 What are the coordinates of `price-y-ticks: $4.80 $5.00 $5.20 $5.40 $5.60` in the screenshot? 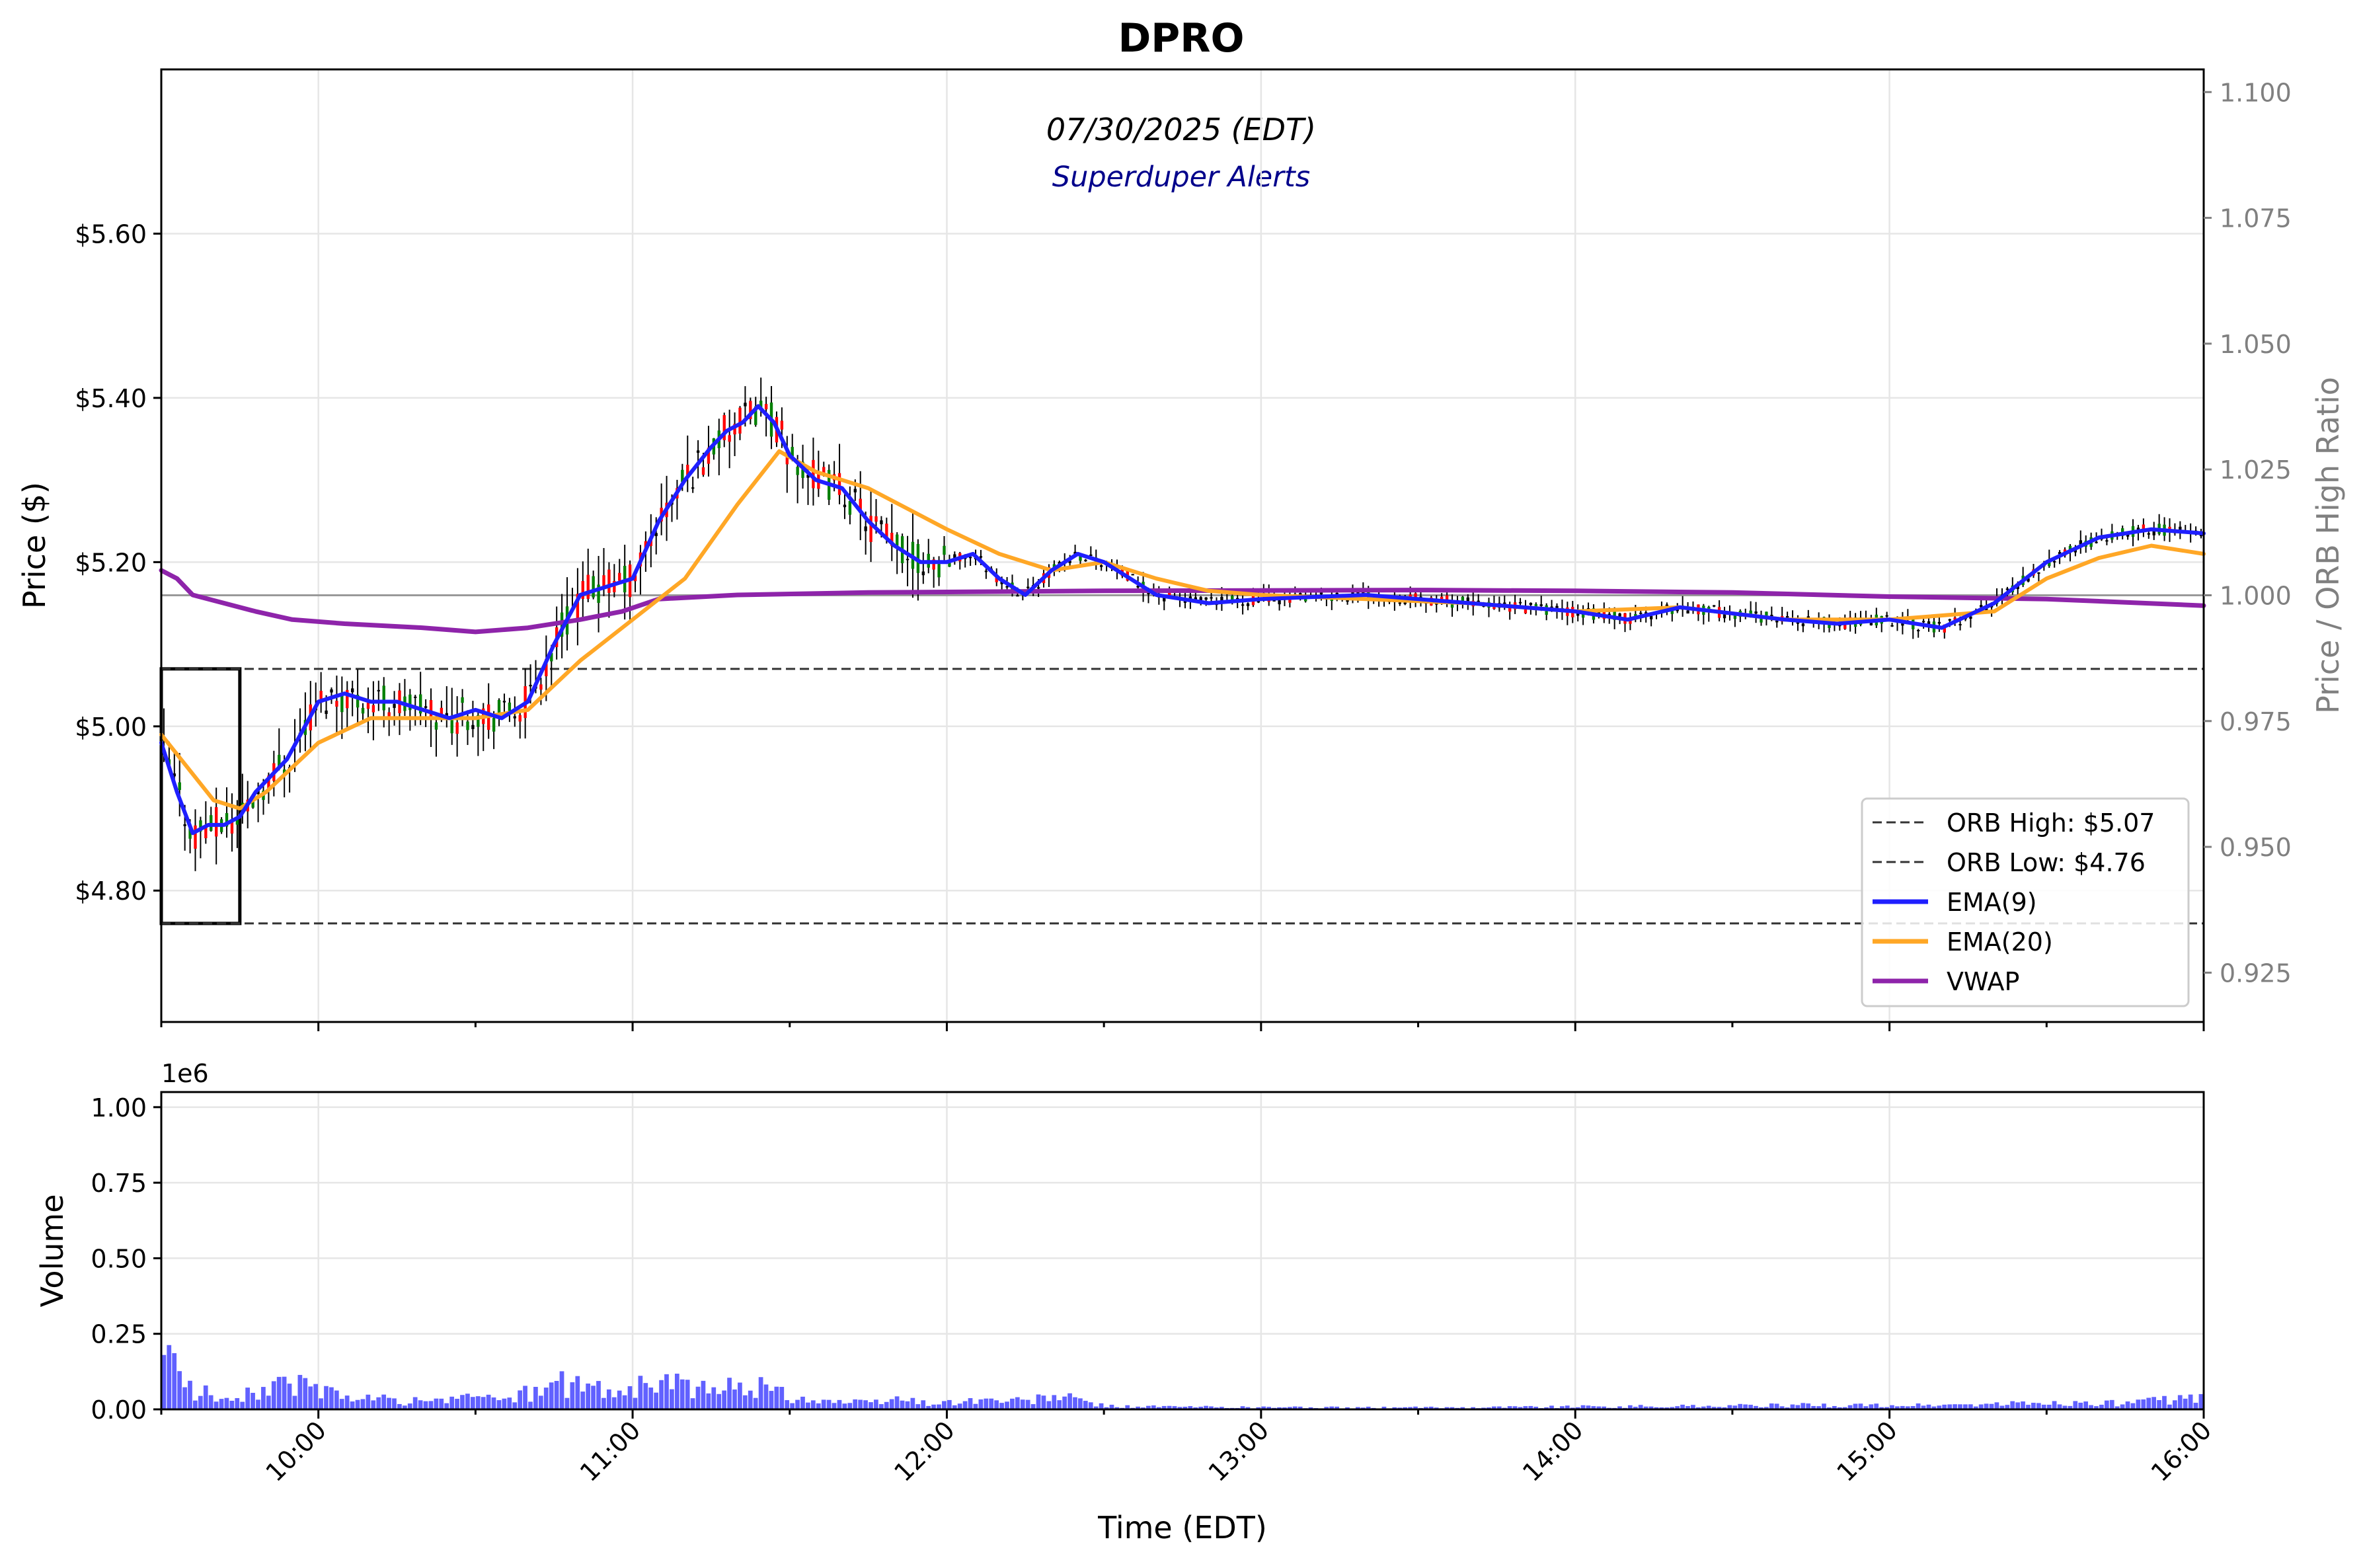 It's located at (118, 562).